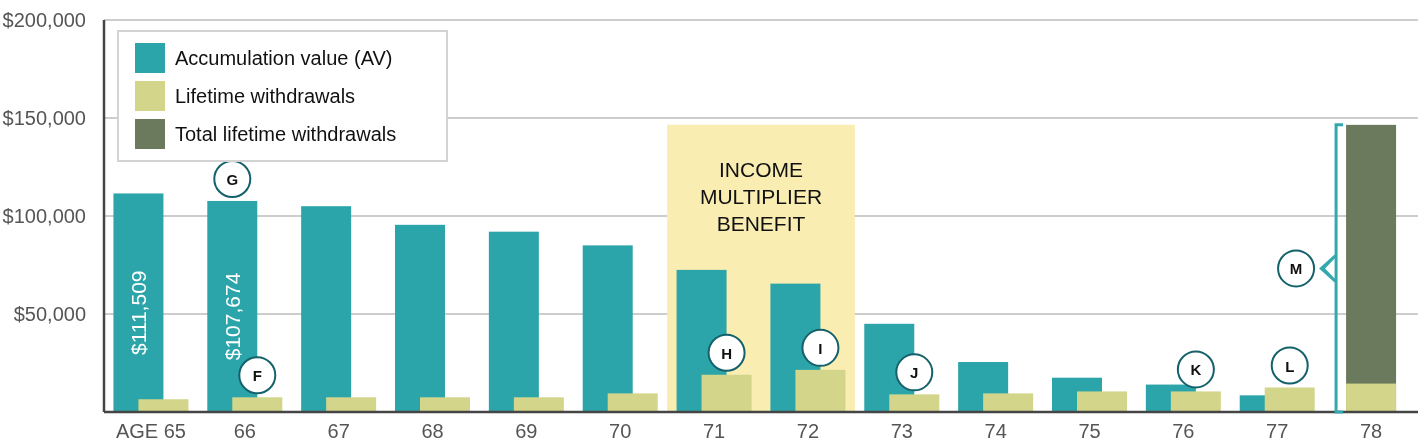  Describe the element at coordinates (432, 431) in the screenshot. I see `x-tick-label: 68` at that location.